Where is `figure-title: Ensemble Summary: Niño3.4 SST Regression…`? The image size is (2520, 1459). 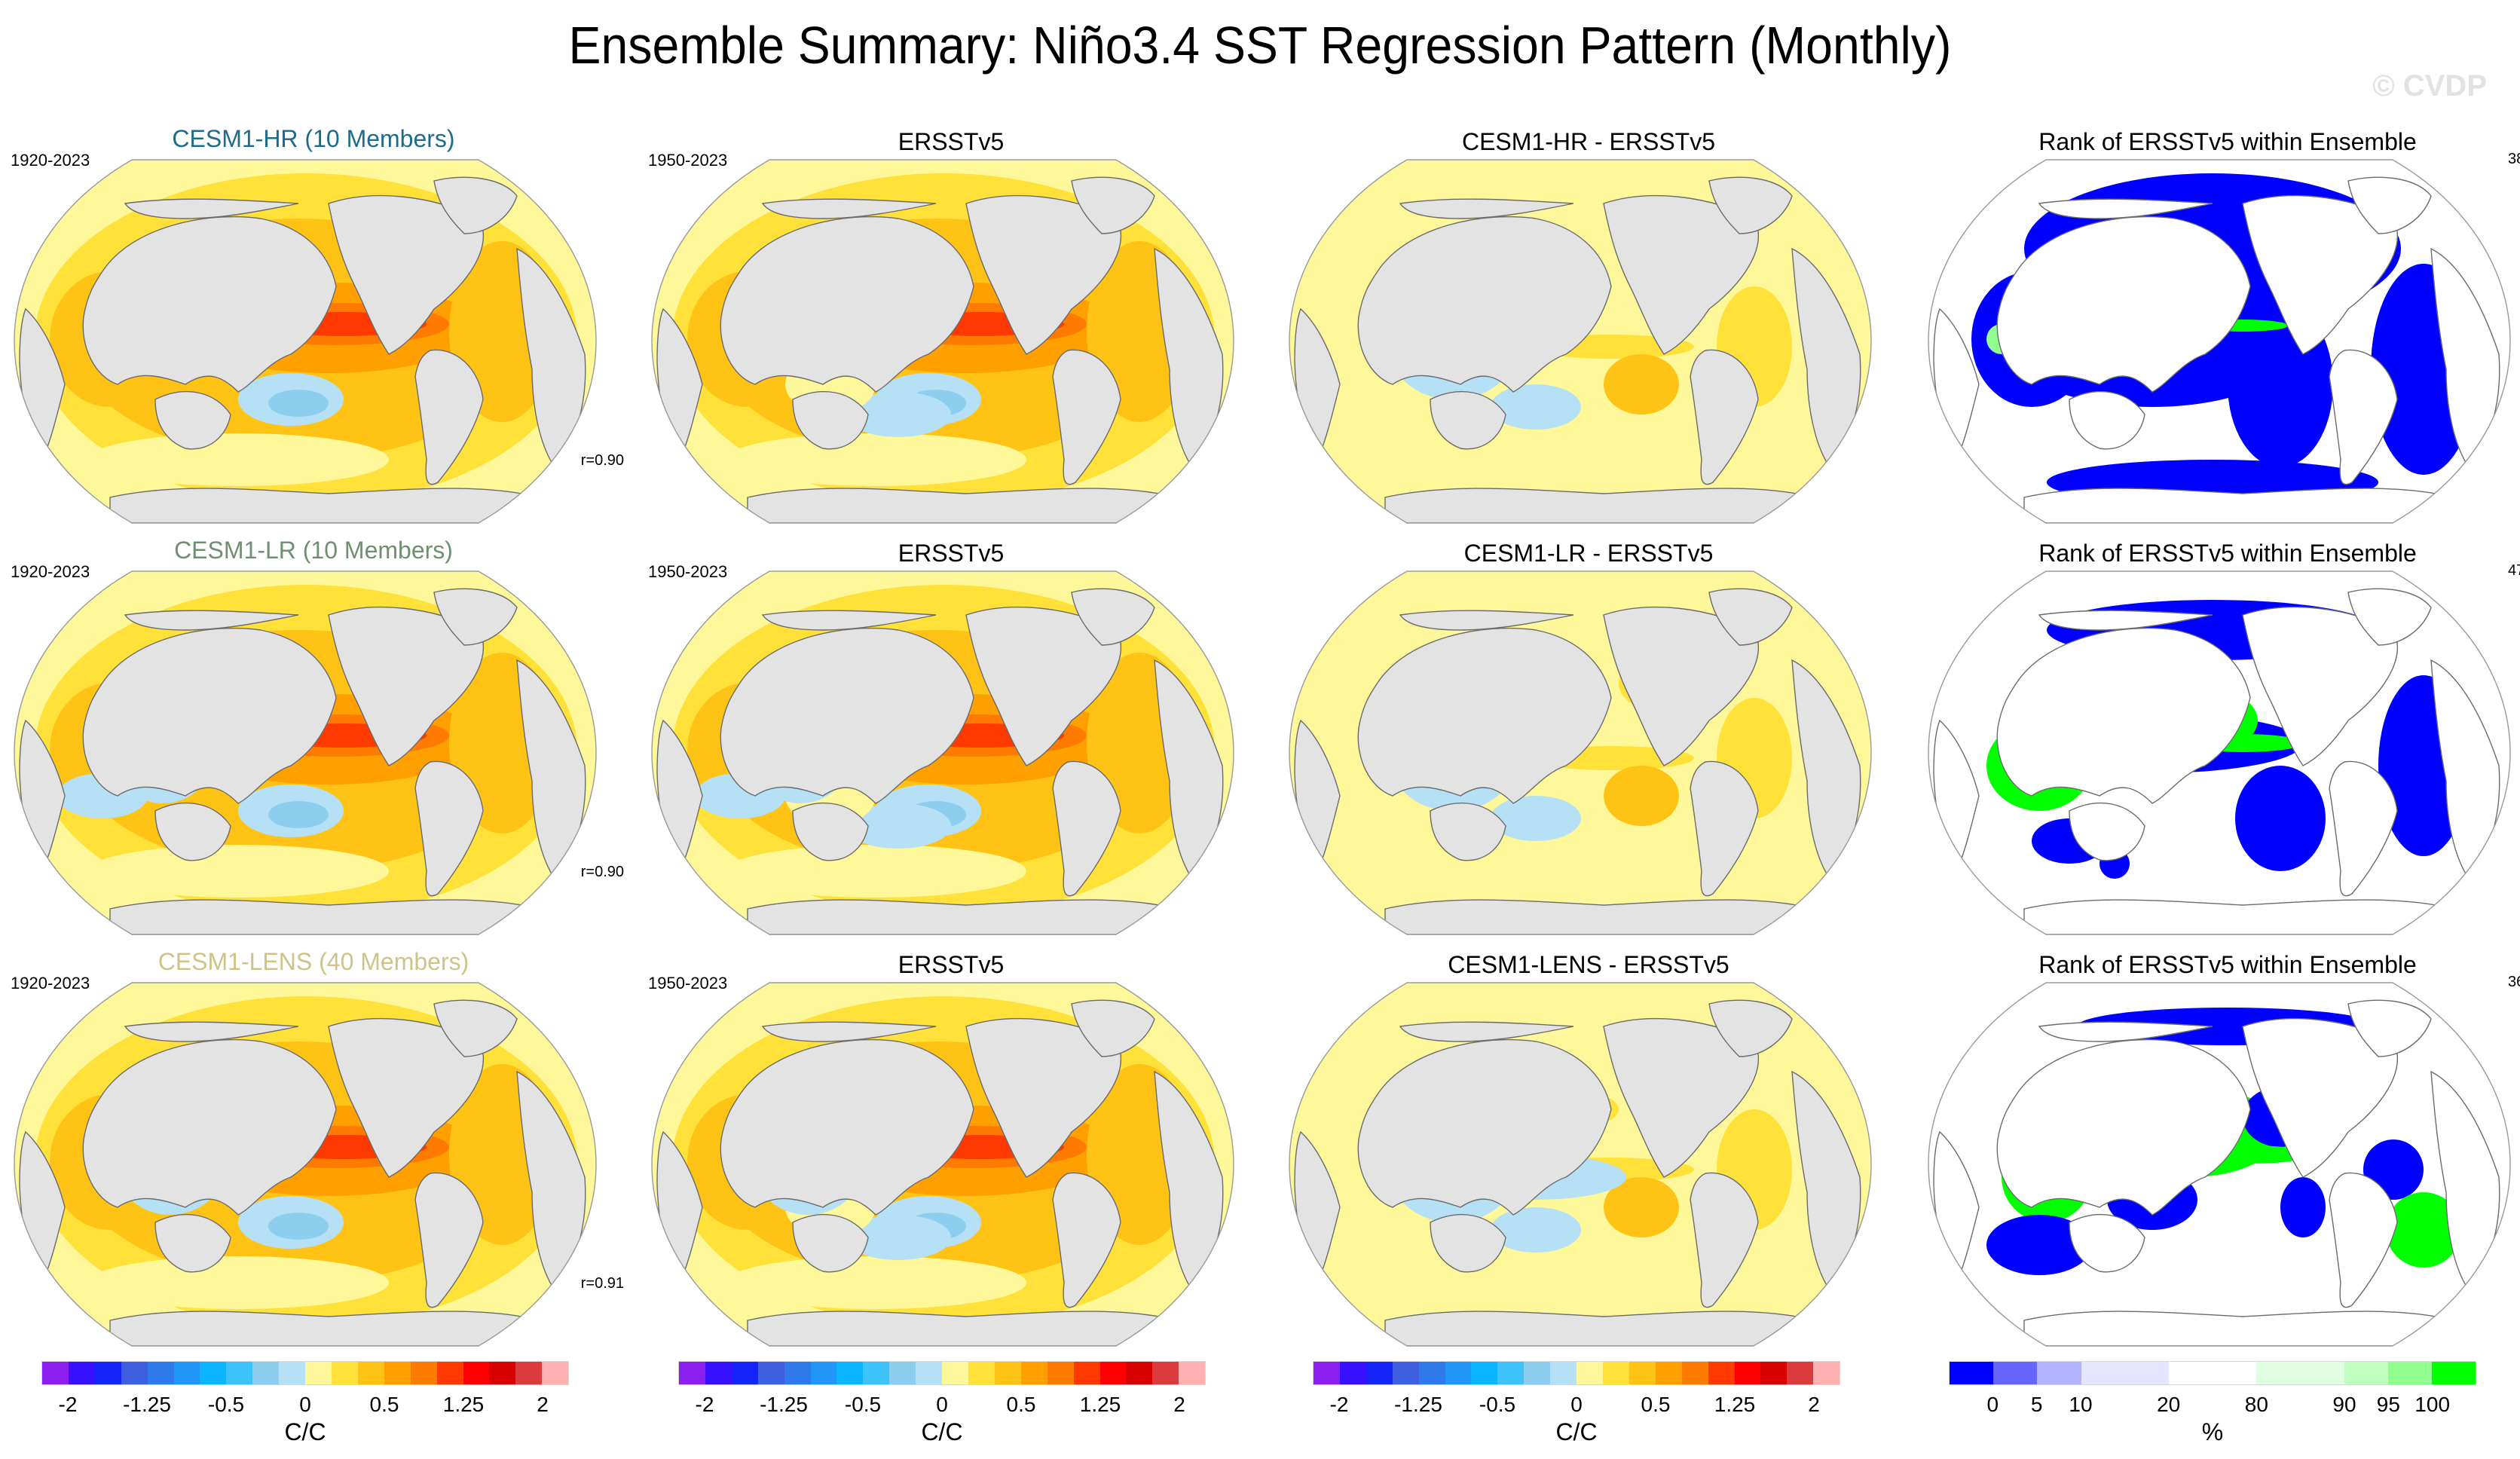
figure-title: Ensemble Summary: Niño3.4 SST Regression… is located at coordinates (1260, 45).